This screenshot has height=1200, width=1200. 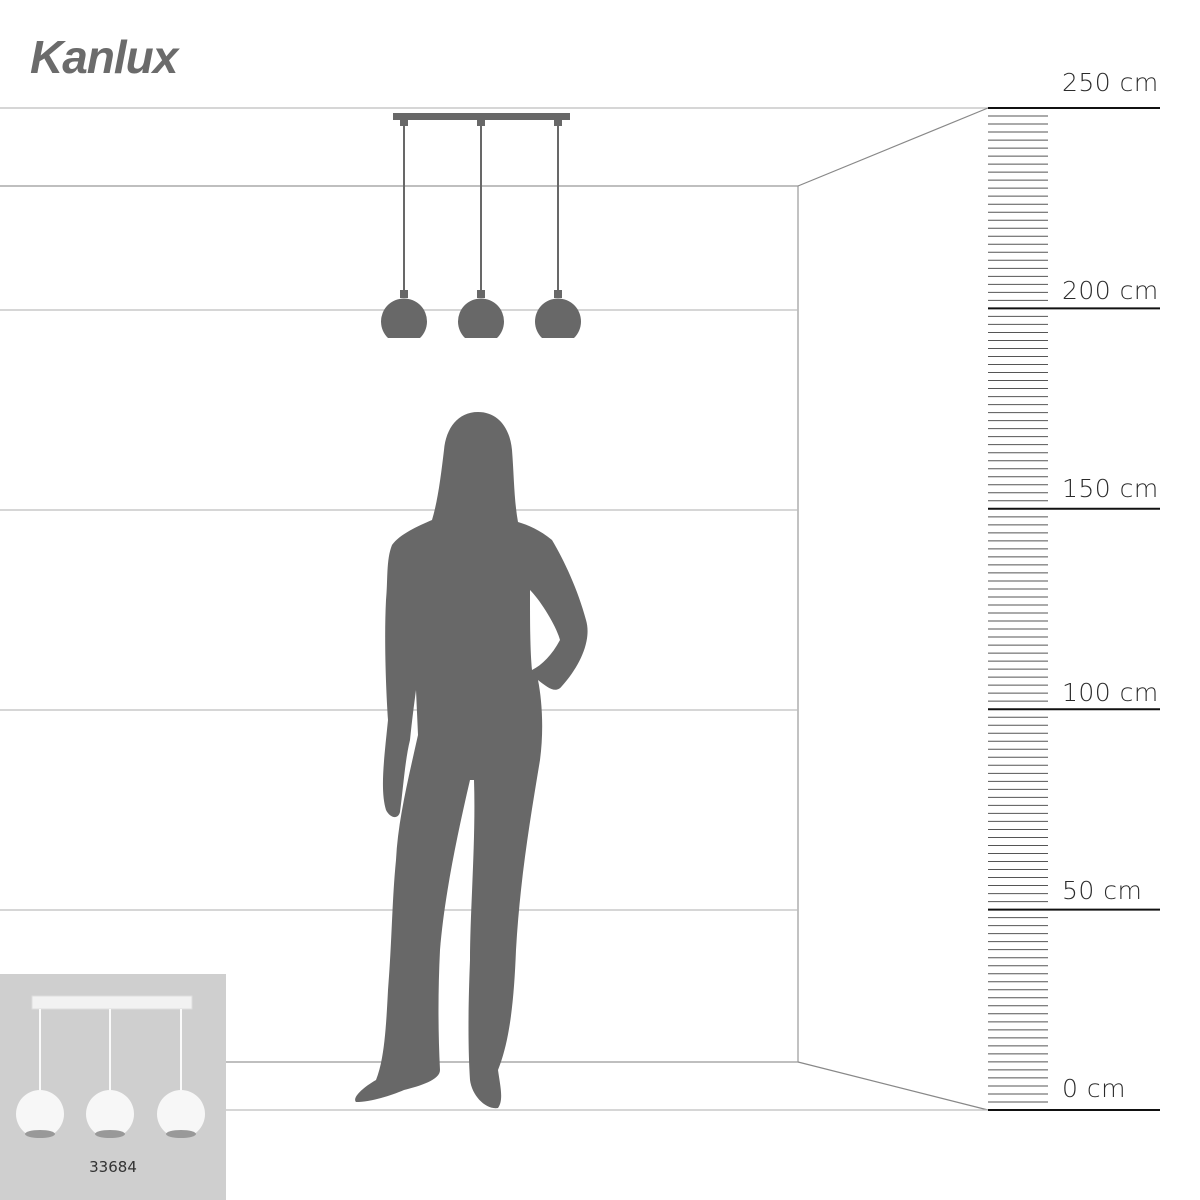 I want to click on floor-perspective-line, so click(x=893, y=1086).